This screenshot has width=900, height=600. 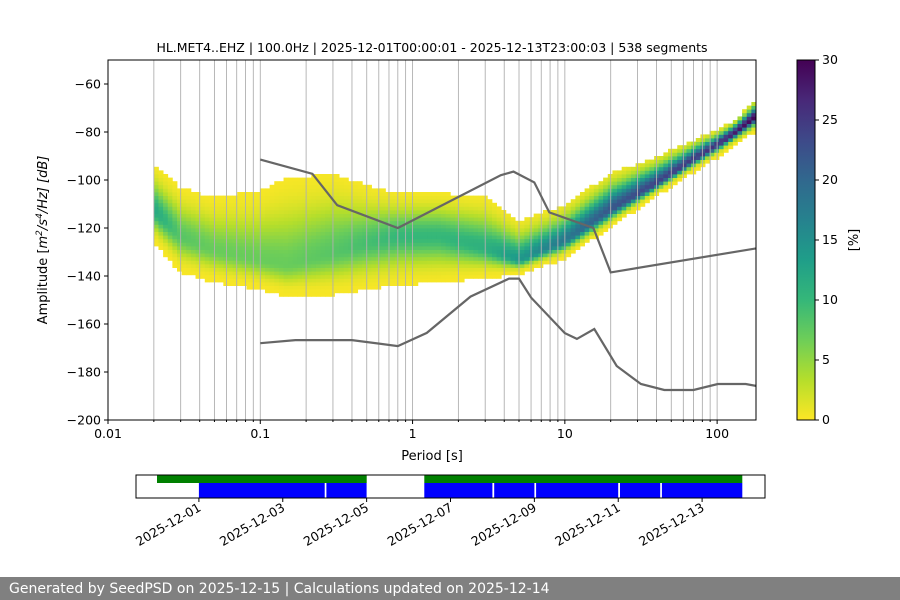 What do you see at coordinates (587, 524) in the screenshot?
I see `timeline-tick-label: 2025-12-11` at bounding box center [587, 524].